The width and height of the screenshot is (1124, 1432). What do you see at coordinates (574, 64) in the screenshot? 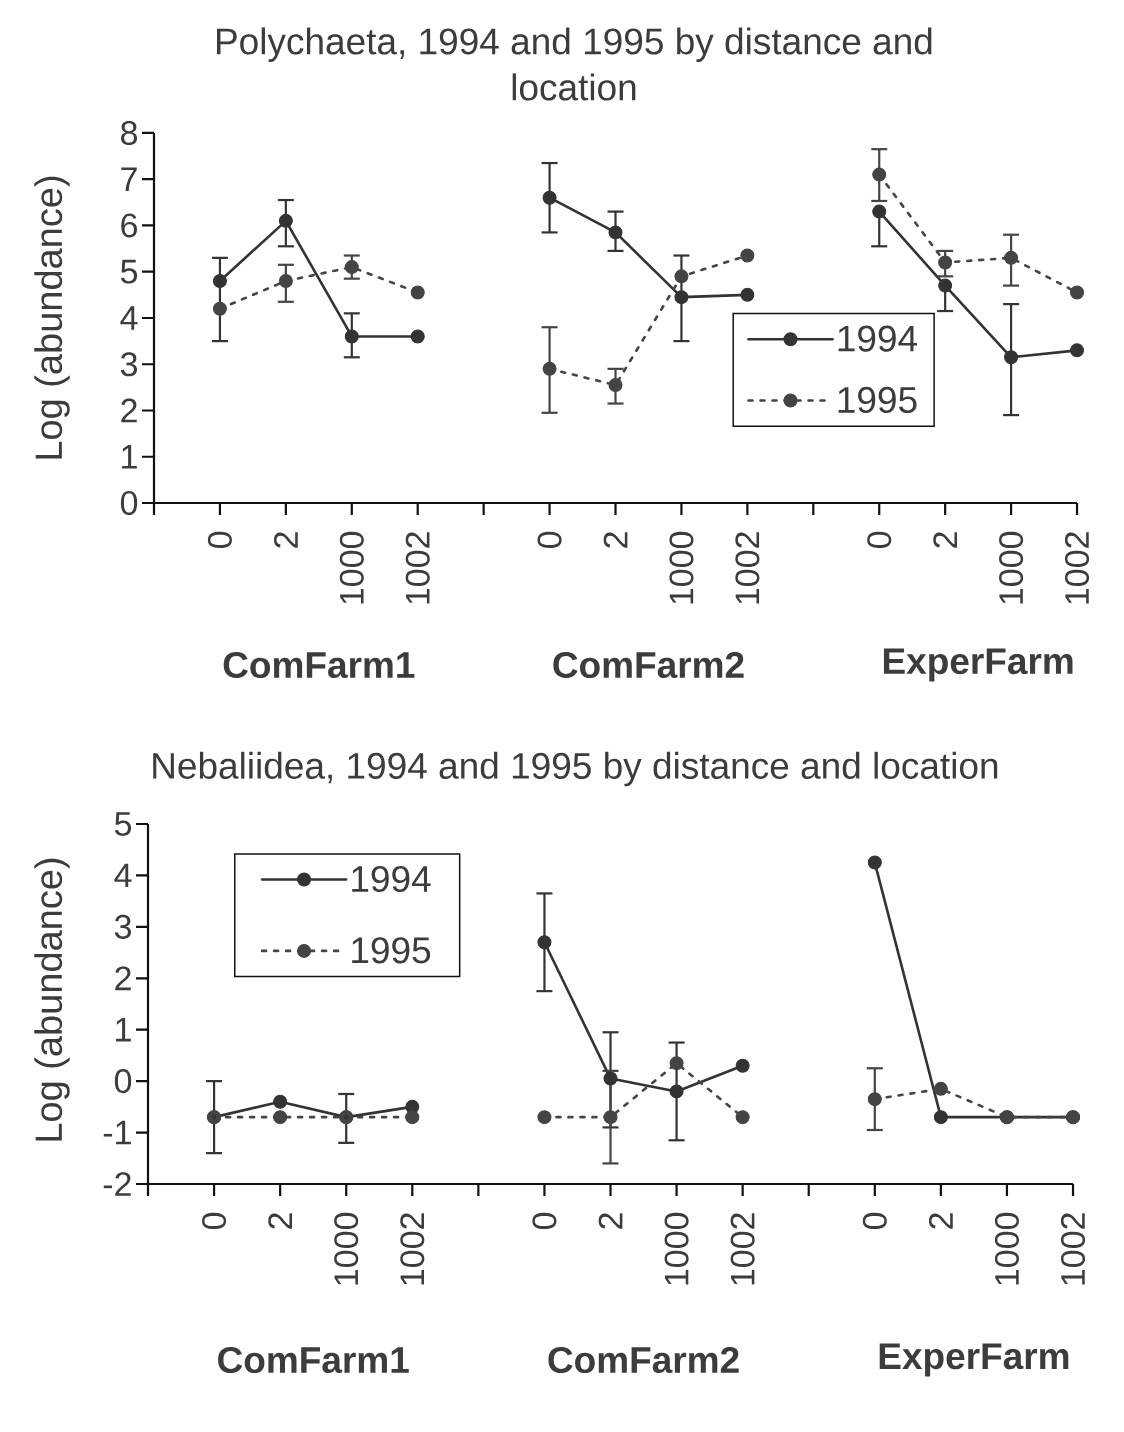
I see `chart-title: Polychaeta, 1994 and 1995 by distance and location` at bounding box center [574, 64].